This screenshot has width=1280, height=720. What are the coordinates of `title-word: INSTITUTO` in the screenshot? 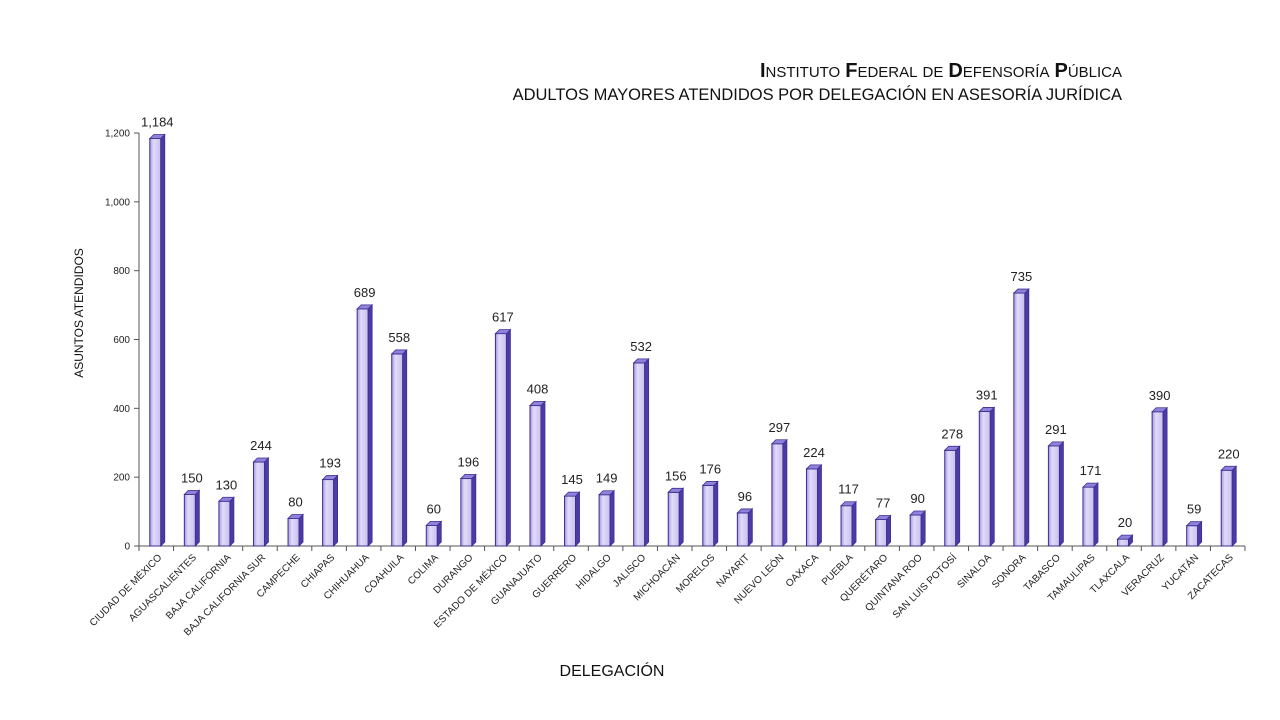 It's located at (800, 71).